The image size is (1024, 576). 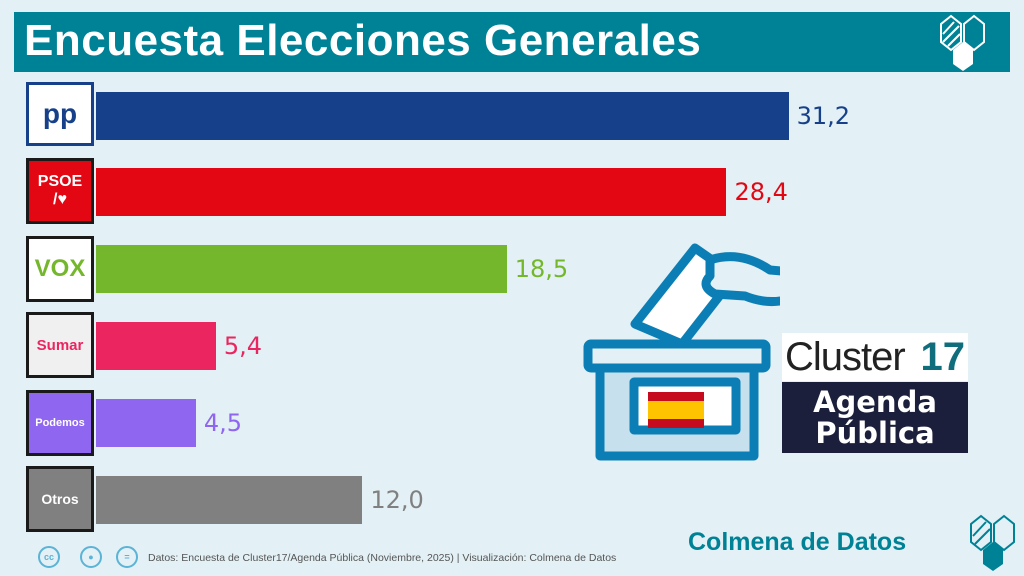 What do you see at coordinates (223, 423) in the screenshot?
I see `value-label-podemos: 4,5` at bounding box center [223, 423].